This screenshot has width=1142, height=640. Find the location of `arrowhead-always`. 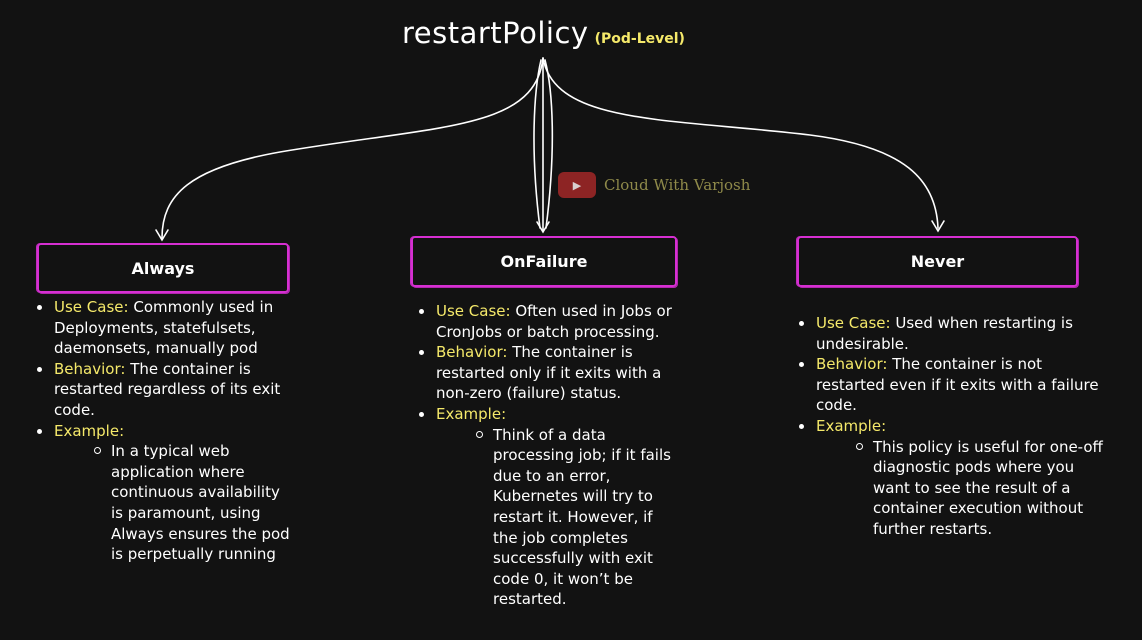

arrowhead-always is located at coordinates (162, 235).